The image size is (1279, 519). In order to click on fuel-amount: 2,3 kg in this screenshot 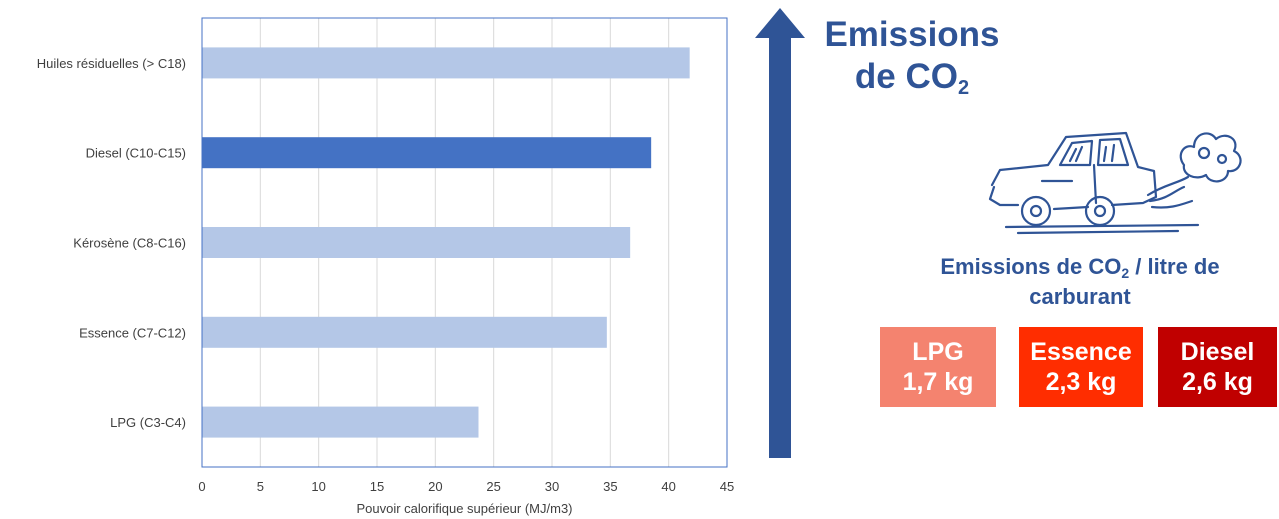, I will do `click(1081, 382)`.